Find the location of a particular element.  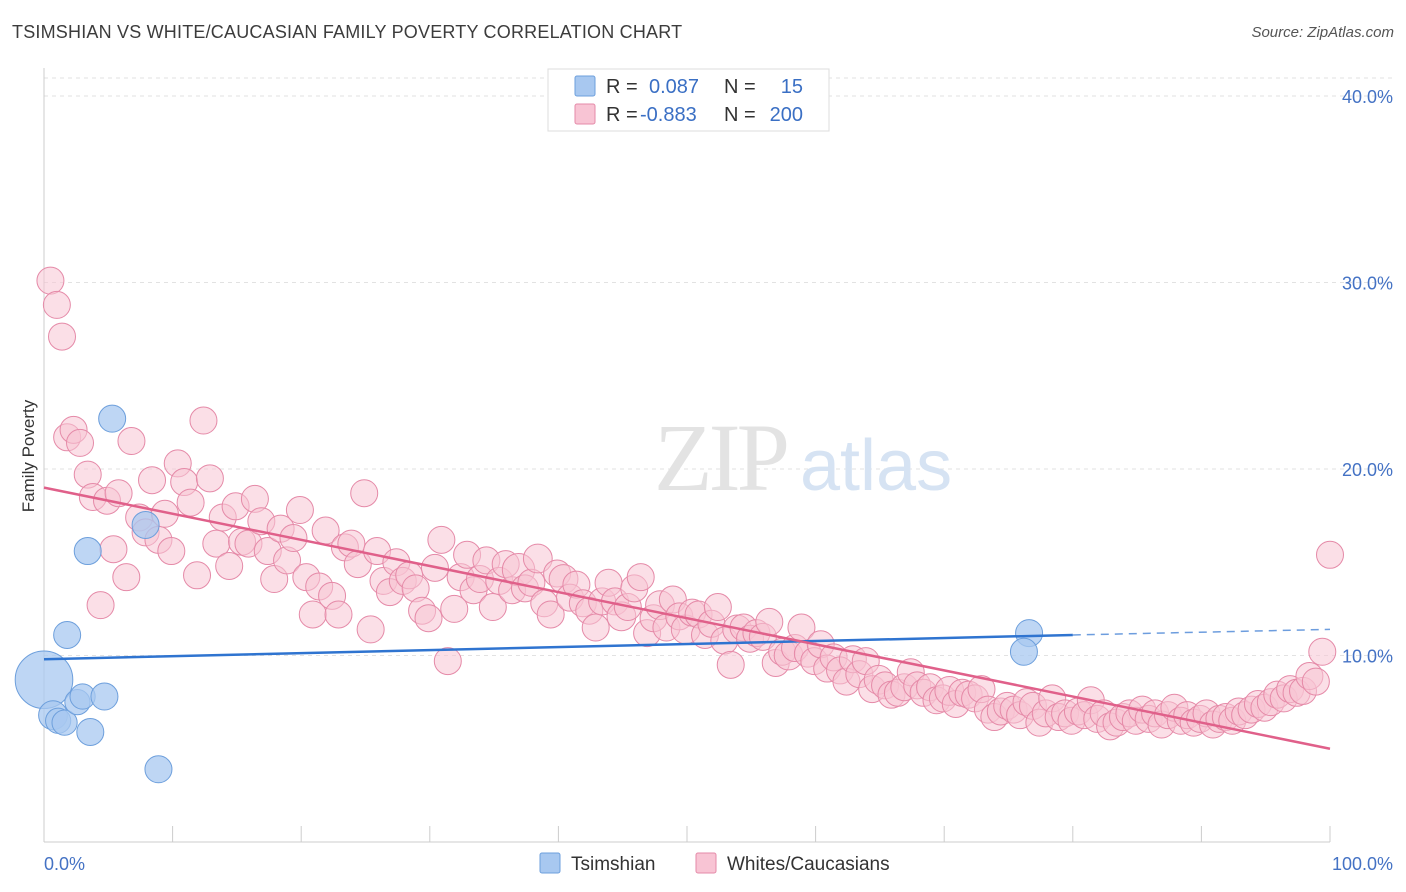

chart-source: Source: ZipAtlas.com is located at coordinates (1322, 32).